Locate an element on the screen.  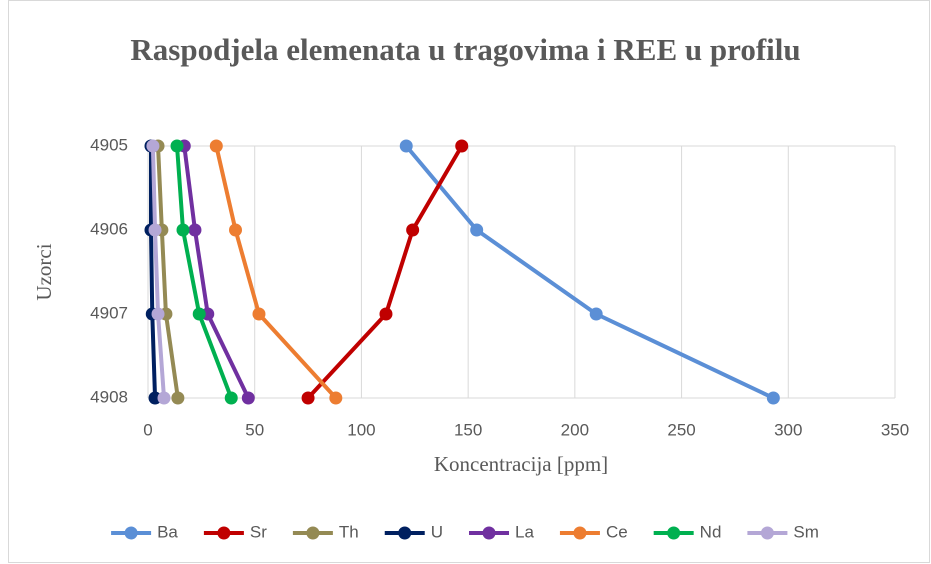
x-tick-label: 350 is located at coordinates (895, 429).